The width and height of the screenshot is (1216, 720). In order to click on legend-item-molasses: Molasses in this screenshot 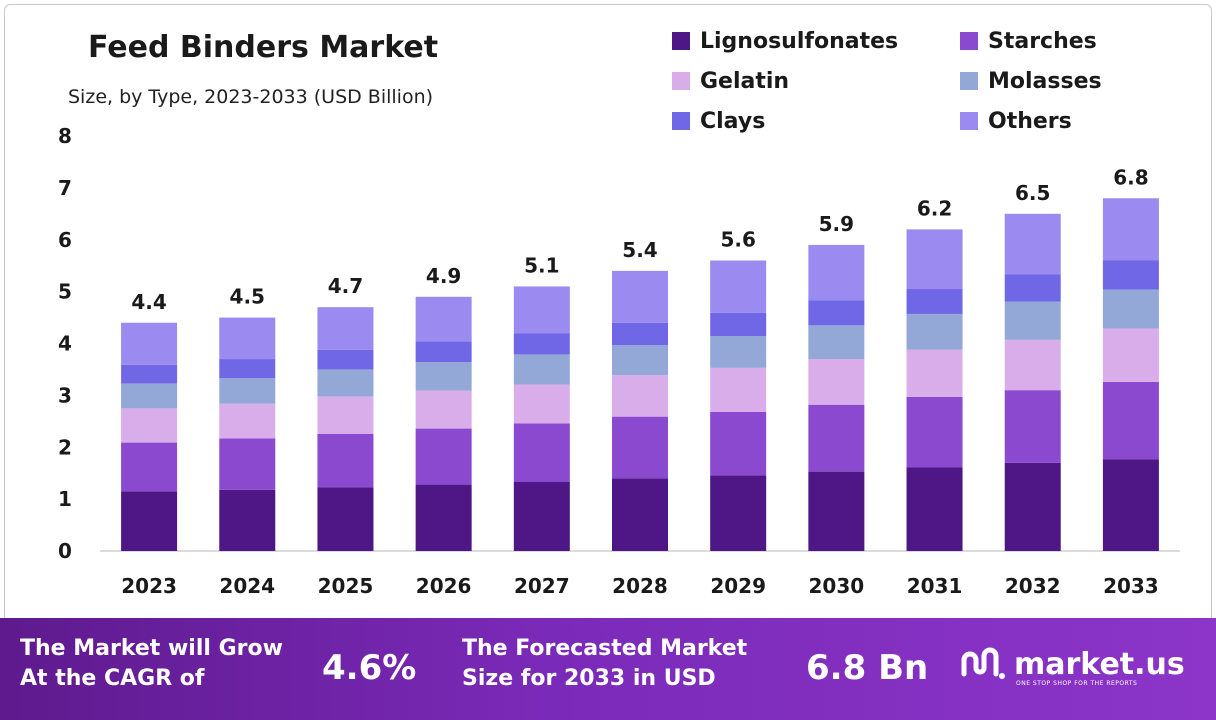, I will do `click(1070, 81)`.